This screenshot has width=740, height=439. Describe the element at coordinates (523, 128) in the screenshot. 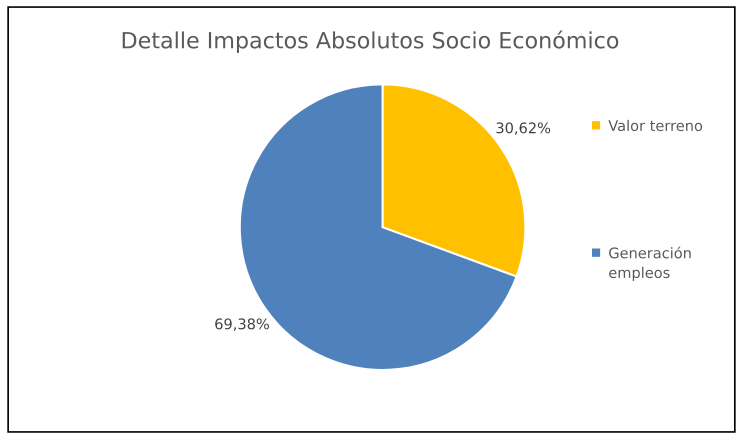

I see `data-label: 30,62%` at that location.